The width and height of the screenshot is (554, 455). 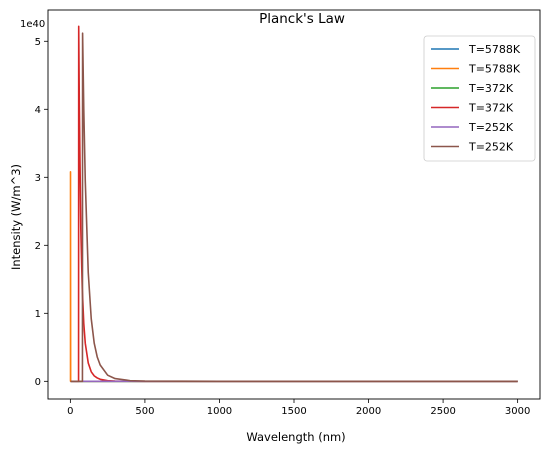 What do you see at coordinates (38, 110) in the screenshot?
I see `y-tick-label: 4` at bounding box center [38, 110].